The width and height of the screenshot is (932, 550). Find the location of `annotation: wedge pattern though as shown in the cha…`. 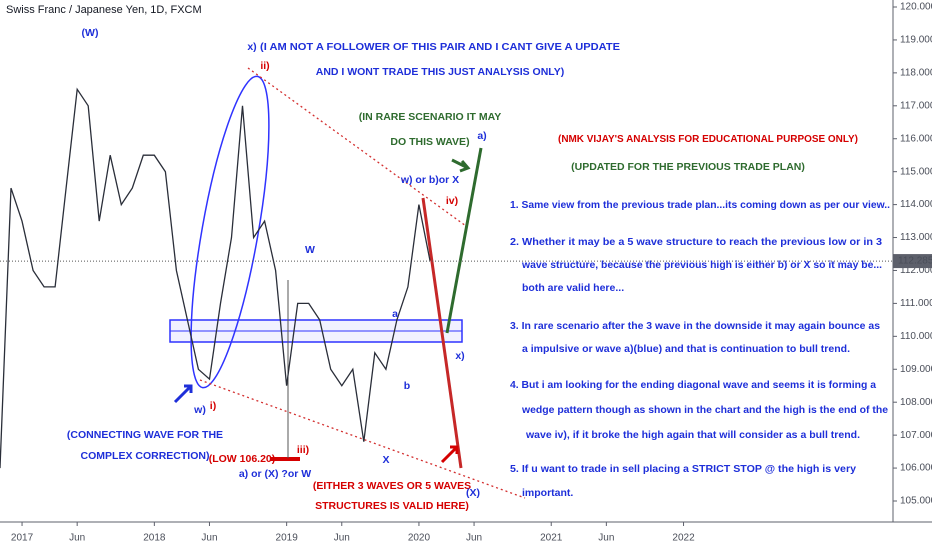

annotation: wedge pattern though as shown in the cha… is located at coordinates (704, 410).